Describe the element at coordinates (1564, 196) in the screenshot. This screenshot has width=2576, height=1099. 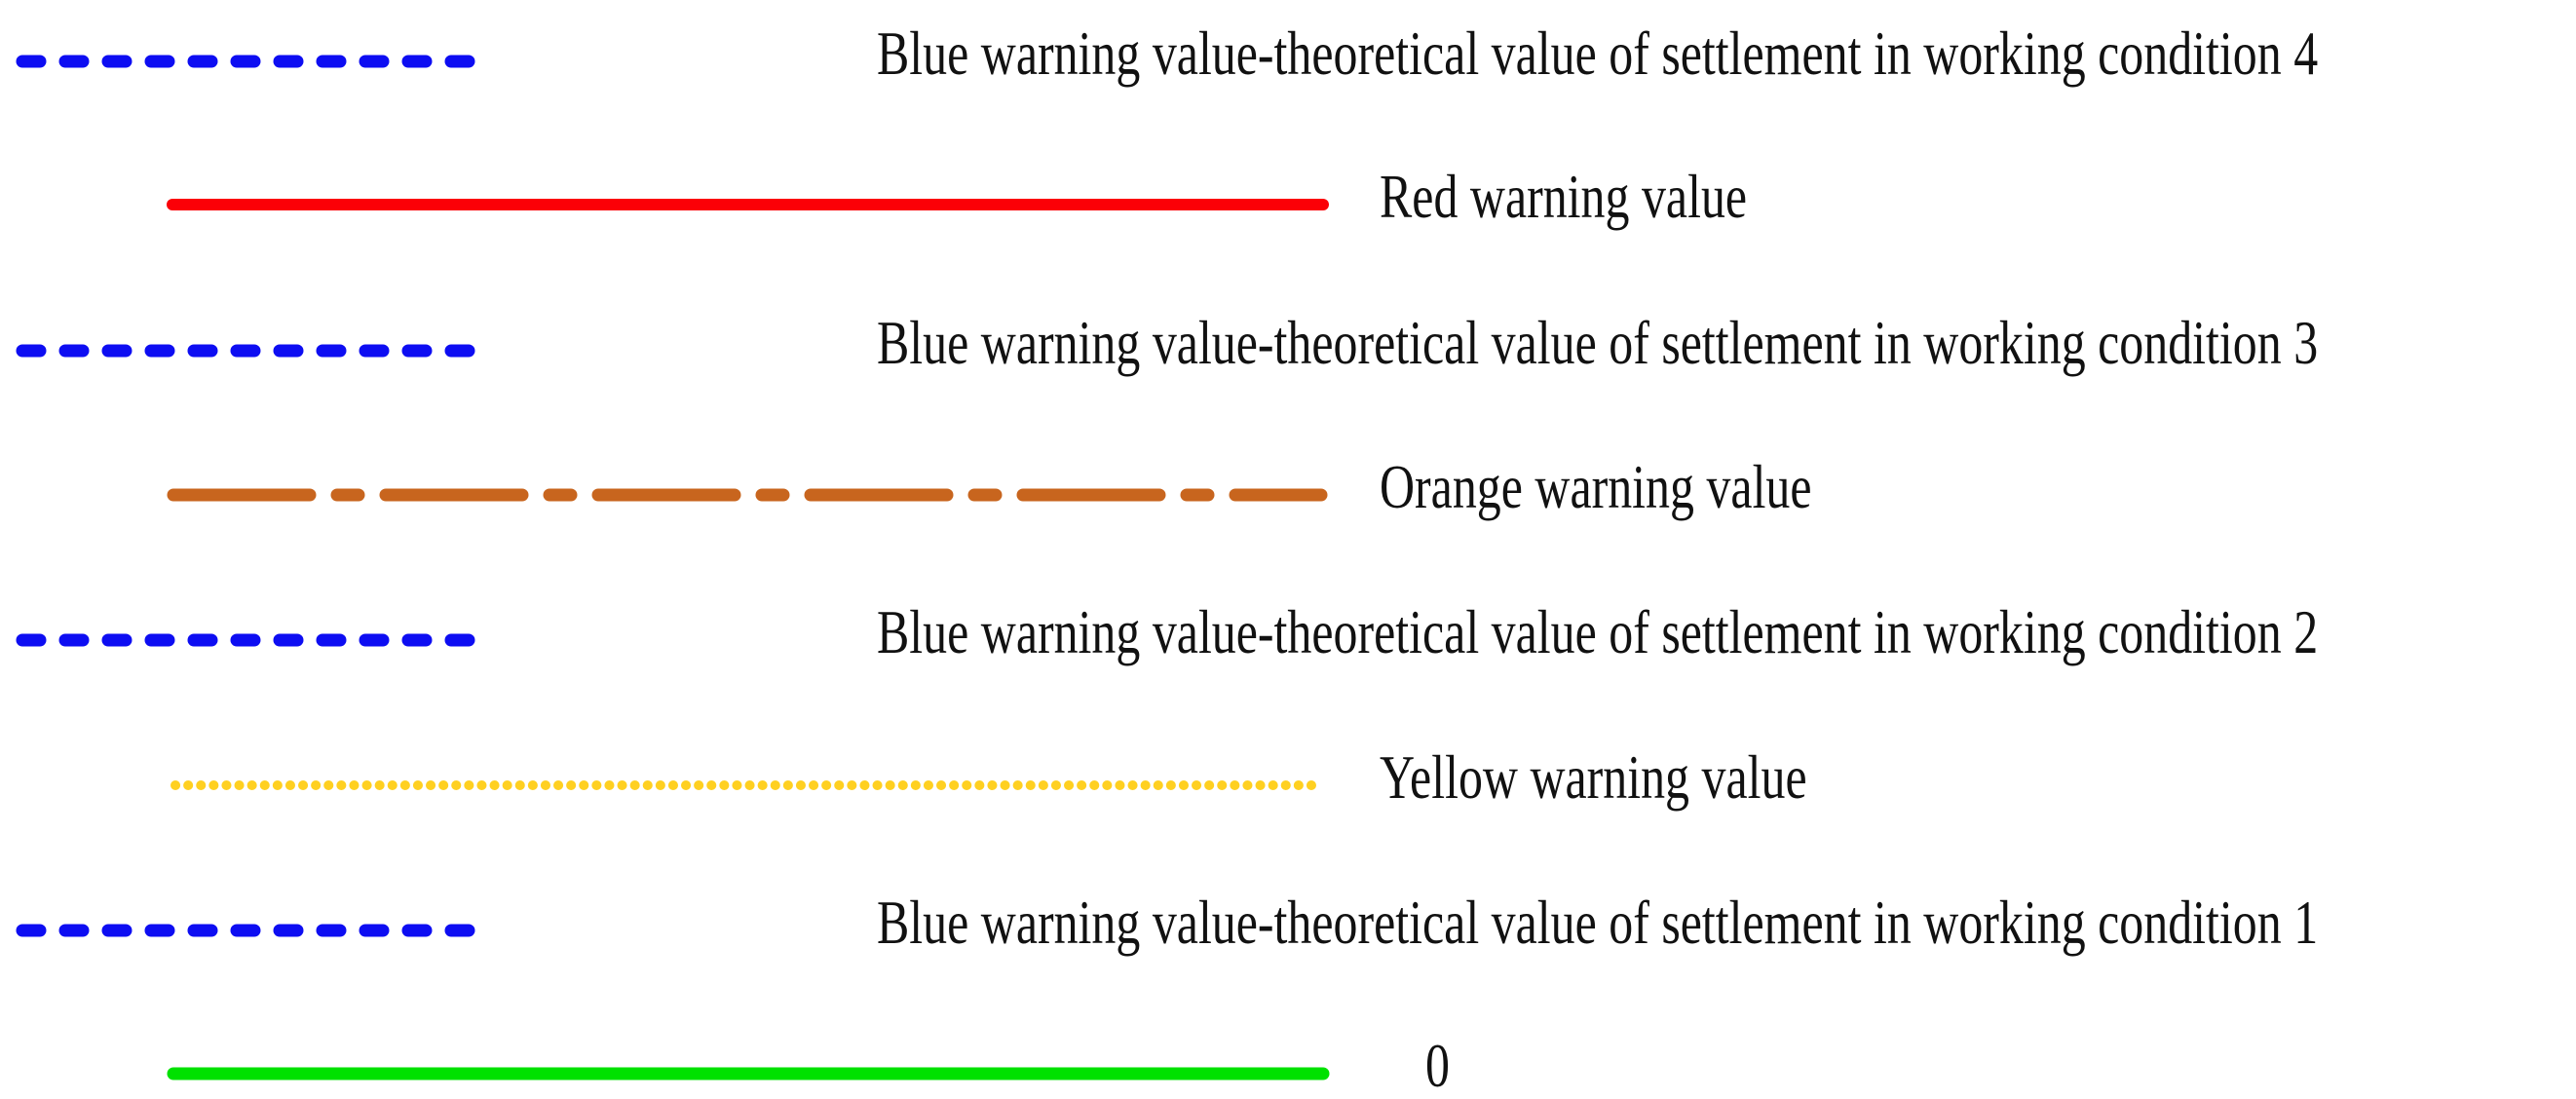
I see `legend-label-red-warning: Red warning value` at that location.